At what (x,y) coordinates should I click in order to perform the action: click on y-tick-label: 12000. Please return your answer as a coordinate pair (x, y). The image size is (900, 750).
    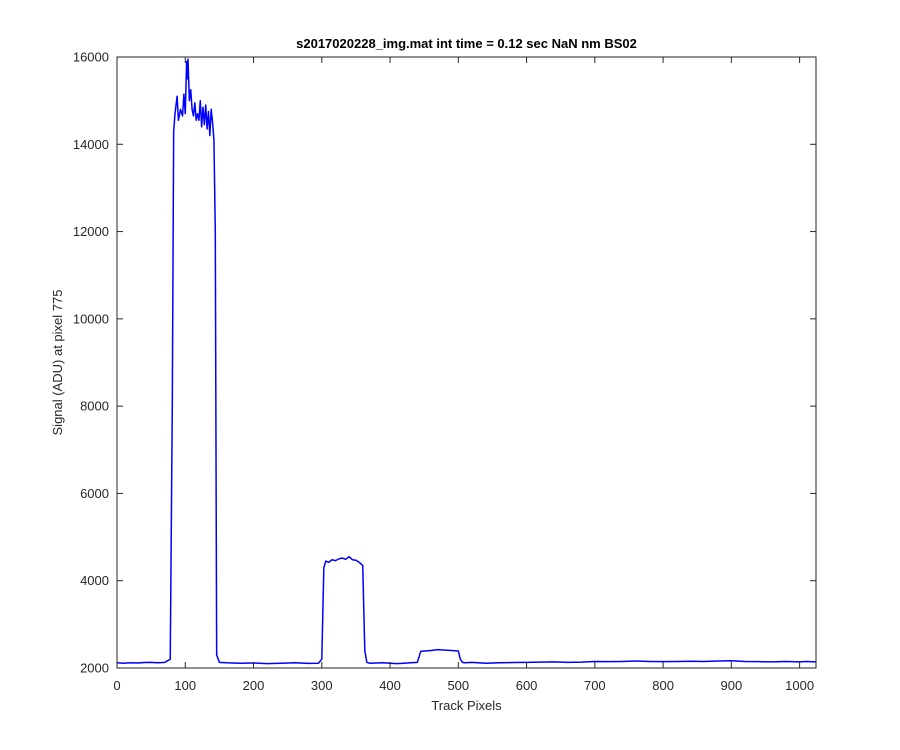
    Looking at the image, I should click on (91, 231).